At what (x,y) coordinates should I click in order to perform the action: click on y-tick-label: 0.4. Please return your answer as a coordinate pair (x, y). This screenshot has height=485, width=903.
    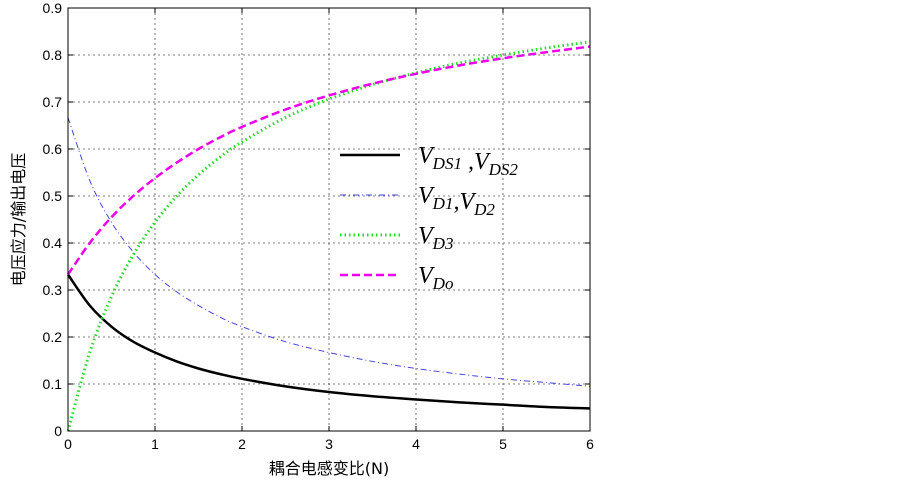
    Looking at the image, I should click on (53, 243).